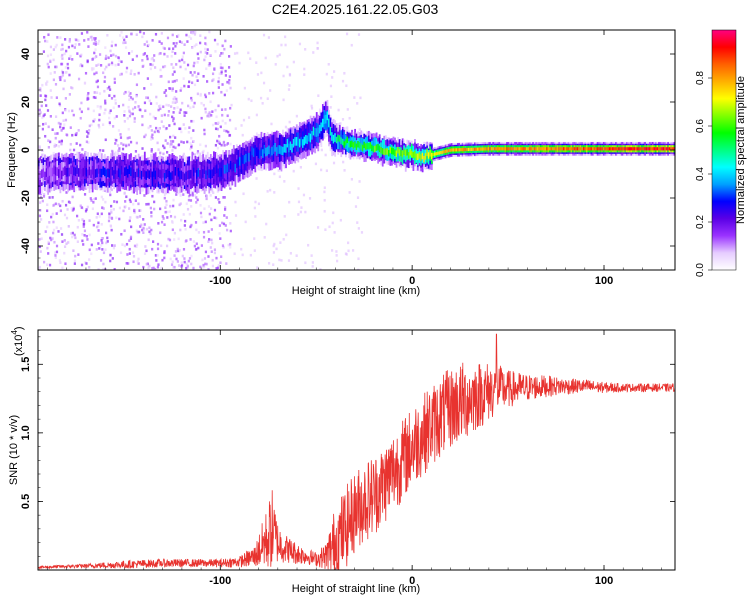 Image resolution: width=750 pixels, height=600 pixels. Describe the element at coordinates (26, 102) in the screenshot. I see `y-tick-label: 20` at that location.